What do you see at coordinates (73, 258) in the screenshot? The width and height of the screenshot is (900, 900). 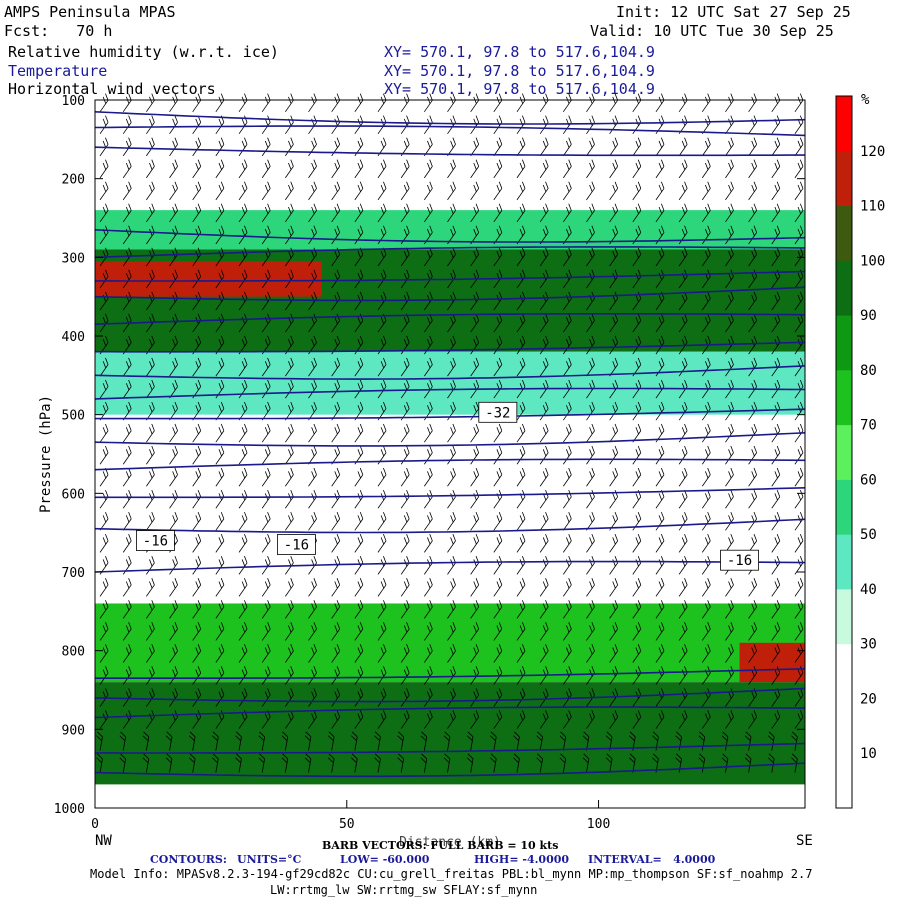 I see `y-tick-label: 300` at bounding box center [73, 258].